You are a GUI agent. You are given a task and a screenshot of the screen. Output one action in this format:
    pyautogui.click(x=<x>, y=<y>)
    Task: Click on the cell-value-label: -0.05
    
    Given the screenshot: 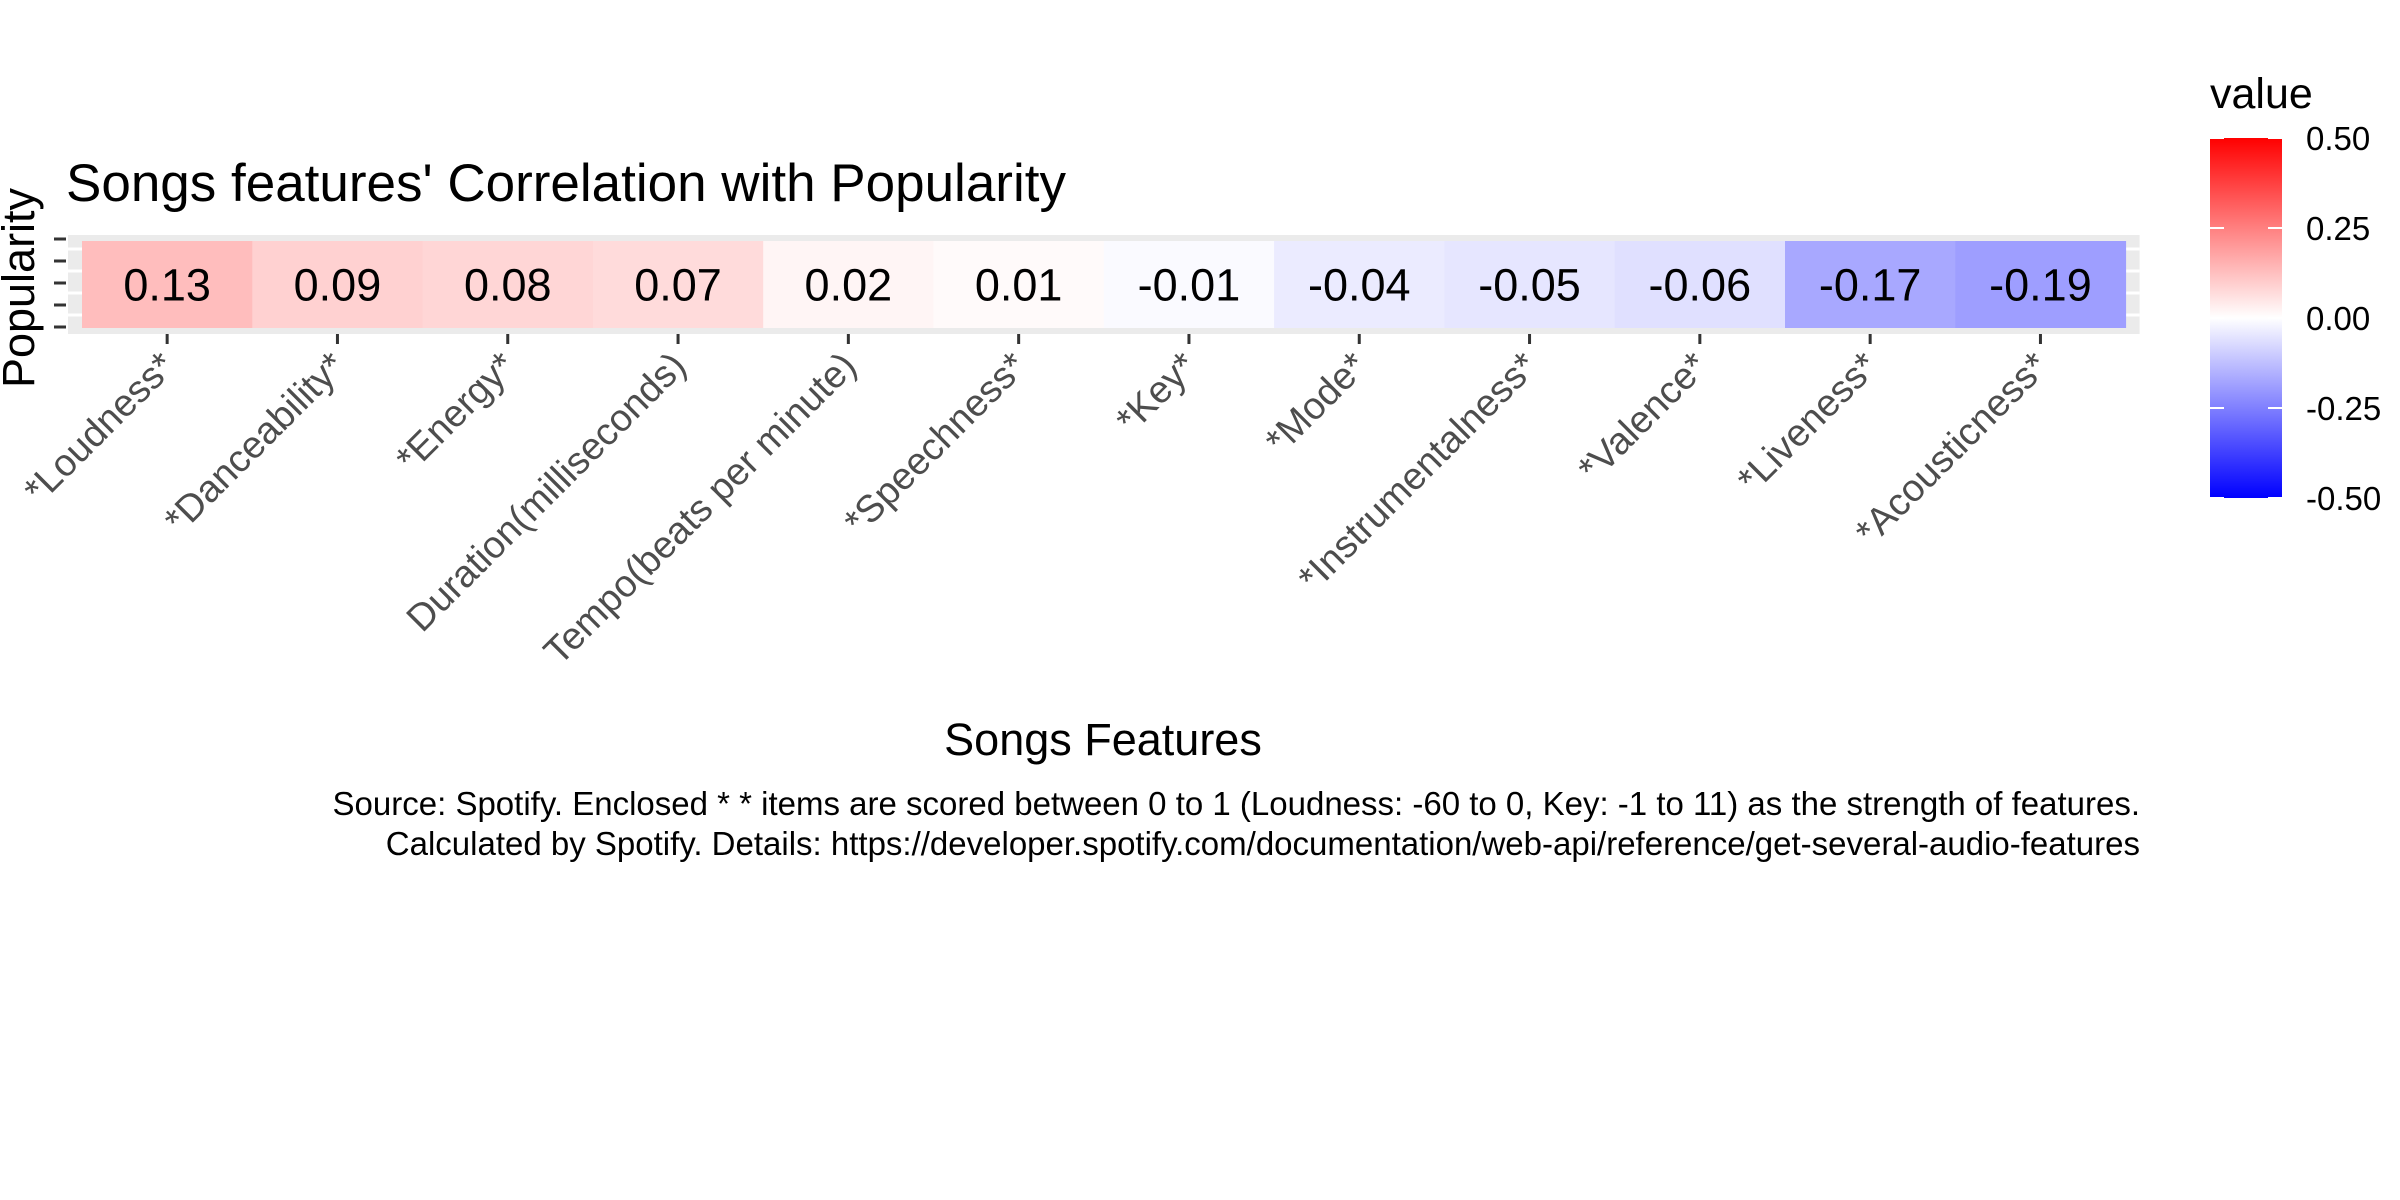 What is the action you would take?
    pyautogui.click(x=1529, y=285)
    